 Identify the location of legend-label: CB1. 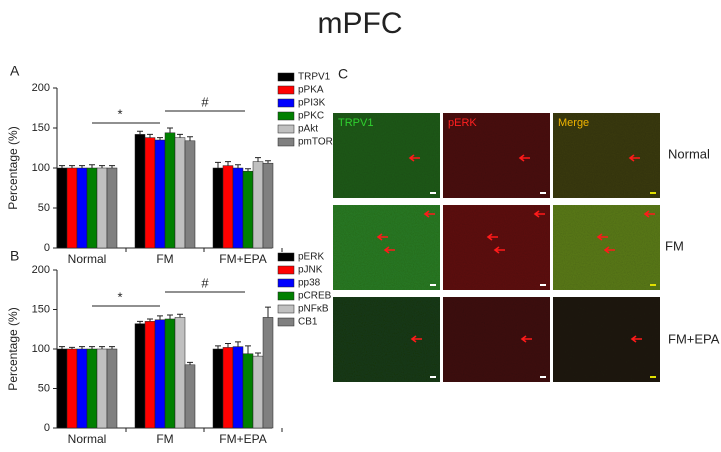
(308, 322).